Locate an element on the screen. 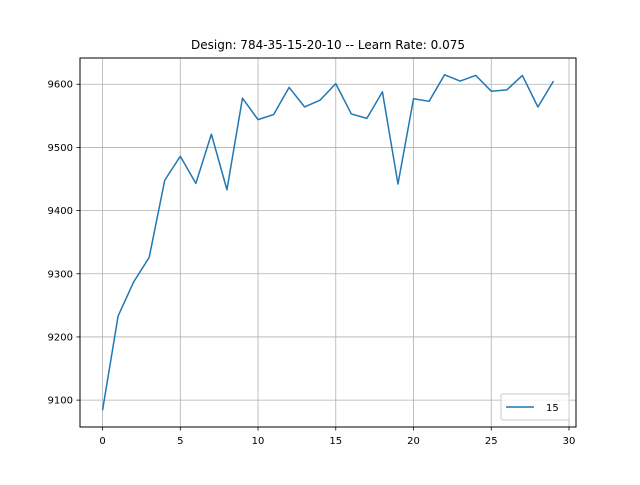 The width and height of the screenshot is (640, 485). x-tick-label: 30 is located at coordinates (569, 441).